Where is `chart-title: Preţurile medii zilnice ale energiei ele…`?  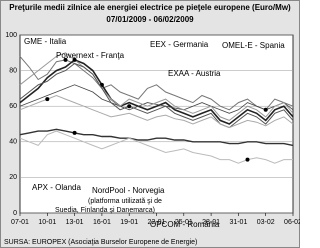 chart-title: Preţurile medii zilnice ale energiei ele… is located at coordinates (150, 7).